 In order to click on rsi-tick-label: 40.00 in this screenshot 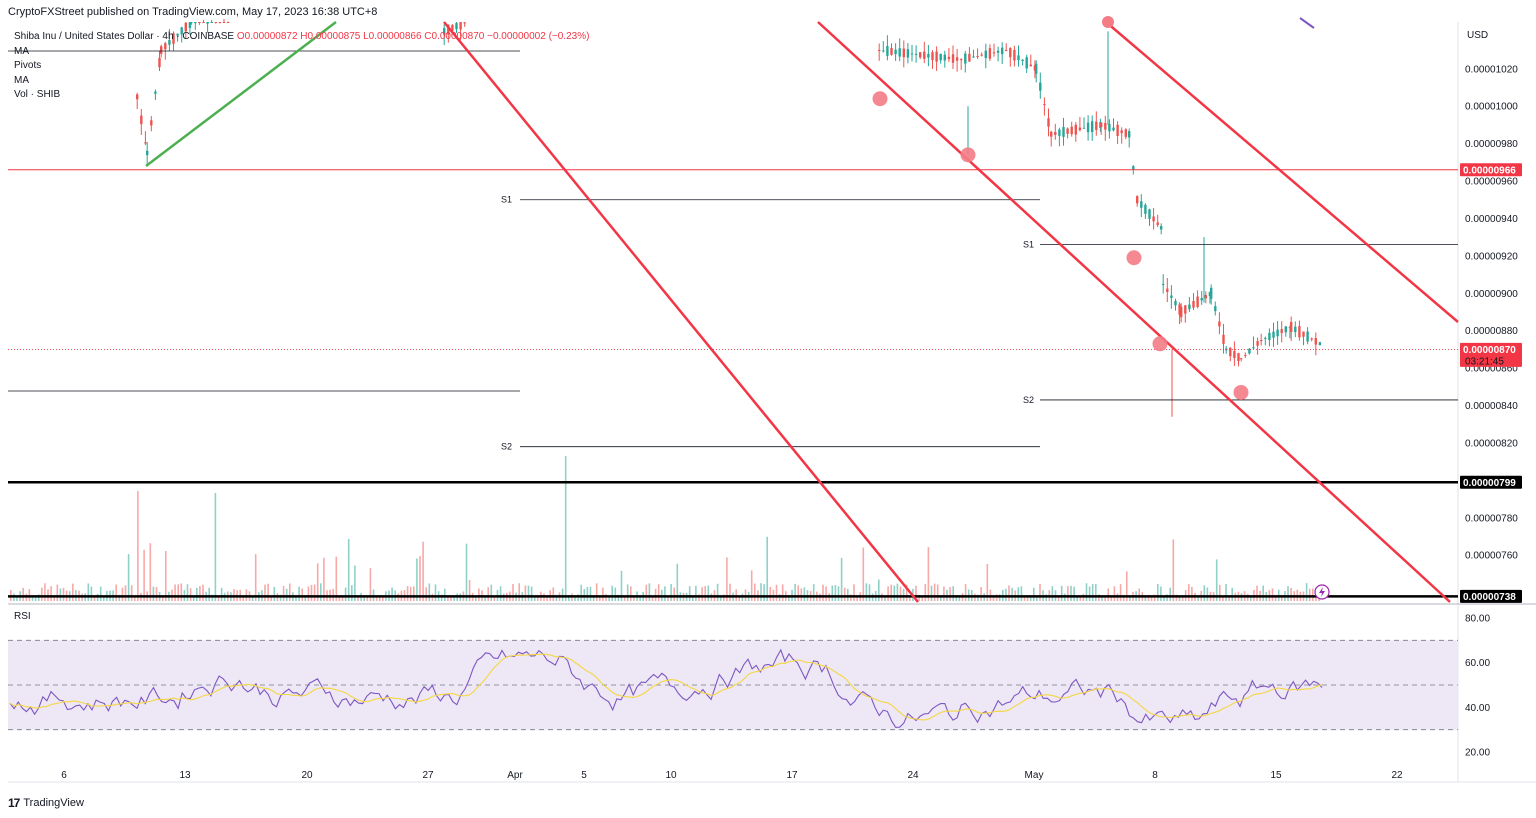, I will do `click(1477, 708)`.